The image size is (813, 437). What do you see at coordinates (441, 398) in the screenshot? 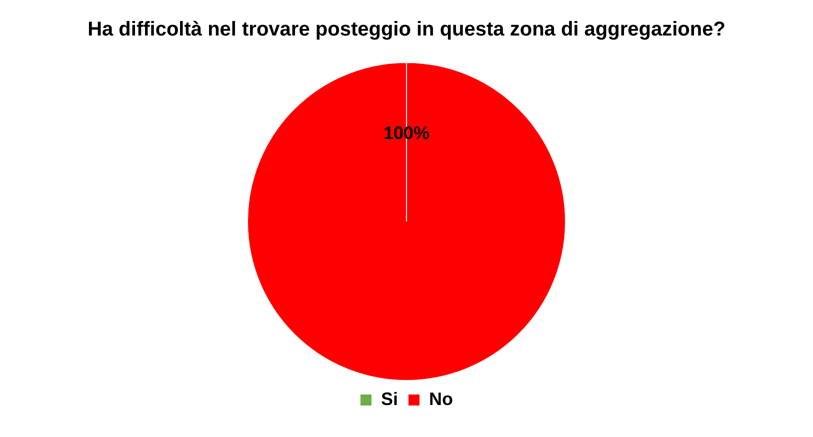
I see `legend-label: No` at bounding box center [441, 398].